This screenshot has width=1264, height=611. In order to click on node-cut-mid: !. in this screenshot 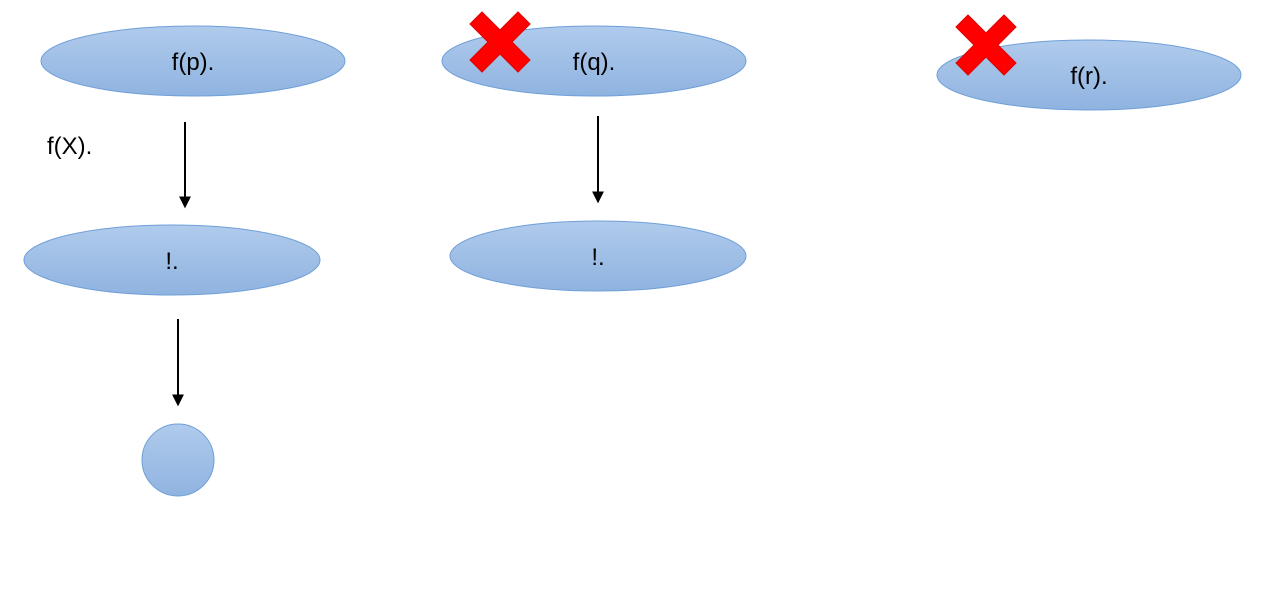, I will do `click(598, 256)`.